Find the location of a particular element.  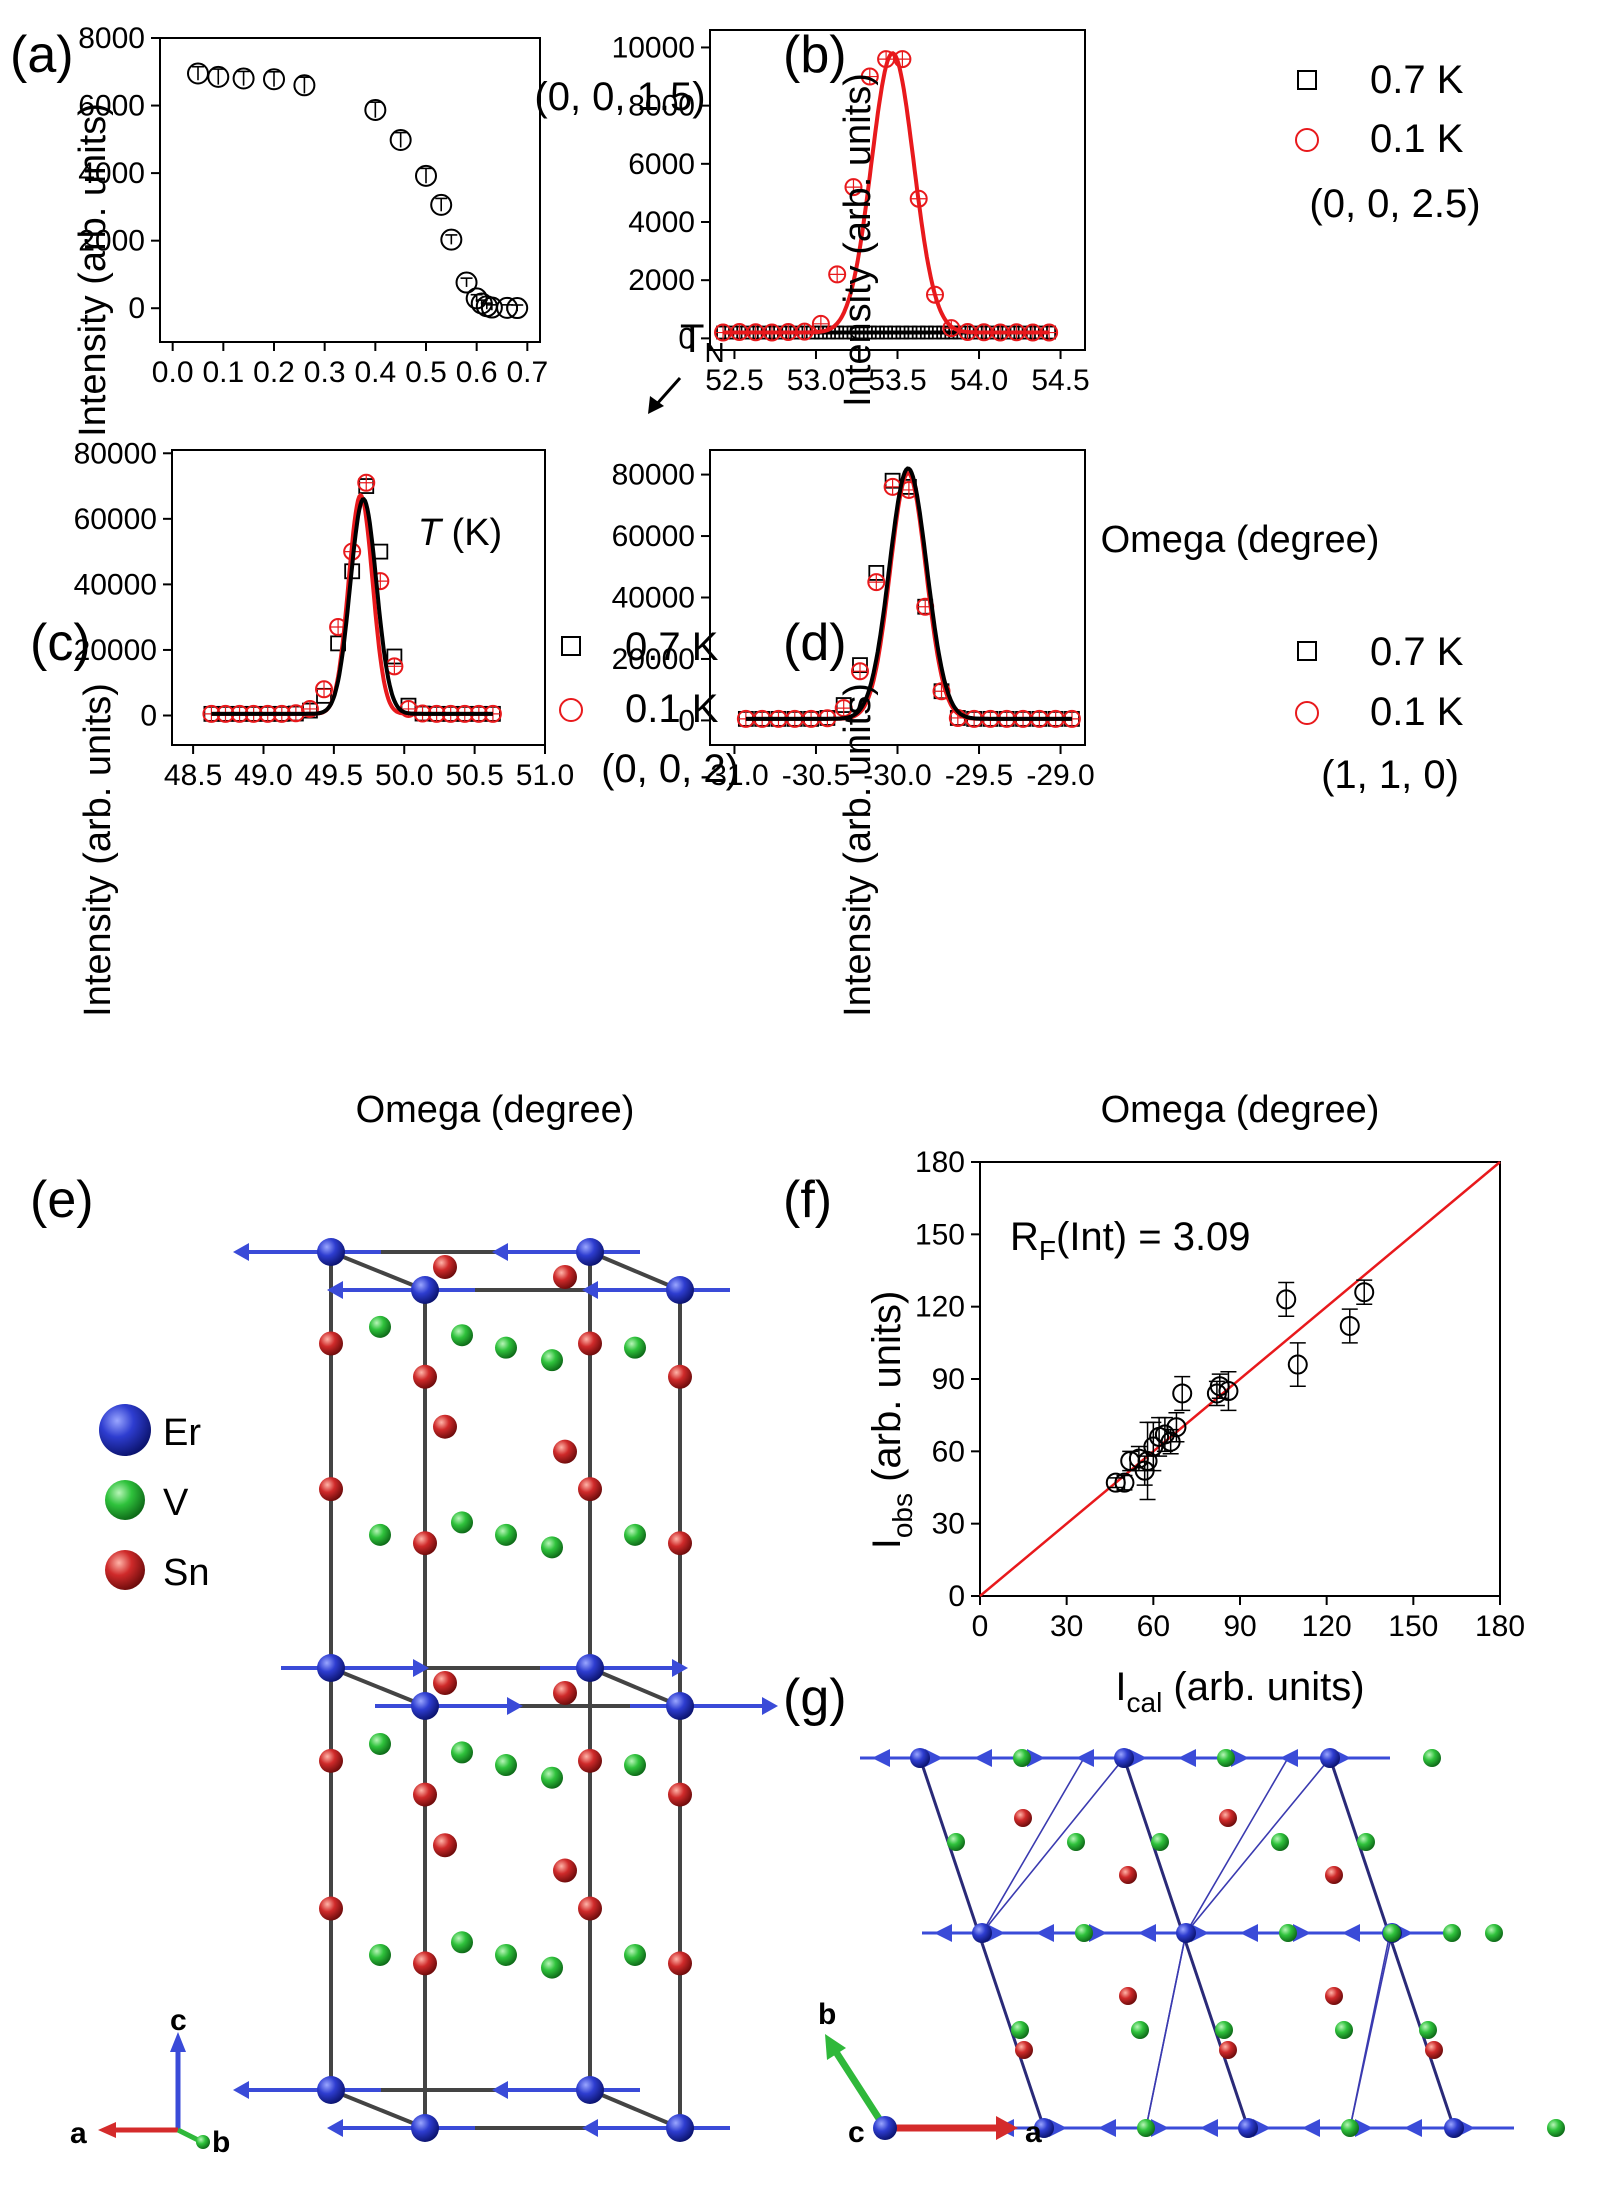

x-tick-label: 0.0 is located at coordinates (173, 372).